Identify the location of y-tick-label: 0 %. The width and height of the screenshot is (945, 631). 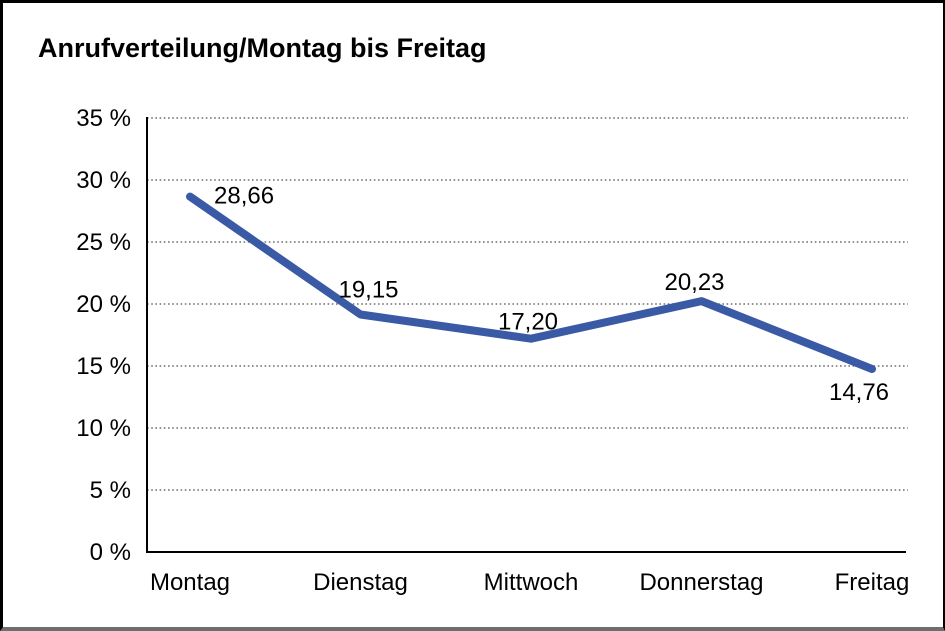
(110, 552).